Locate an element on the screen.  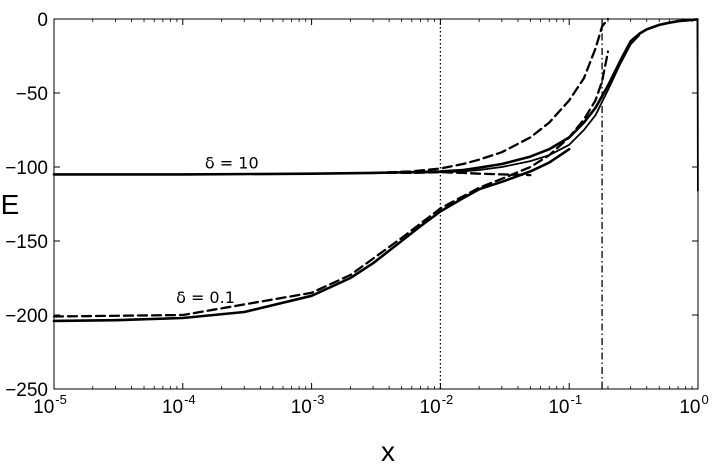
x-tick-label-5: 10⁰ is located at coordinates (693, 405).